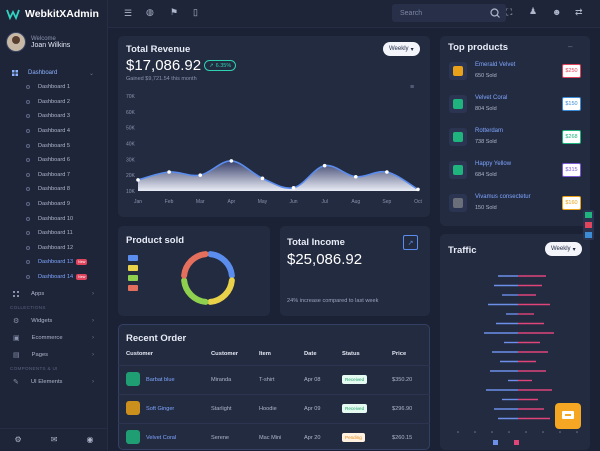 This screenshot has width=600, height=451. Describe the element at coordinates (54, 160) in the screenshot. I see `sidebar-item-dashboard: Dashboard 6` at that location.